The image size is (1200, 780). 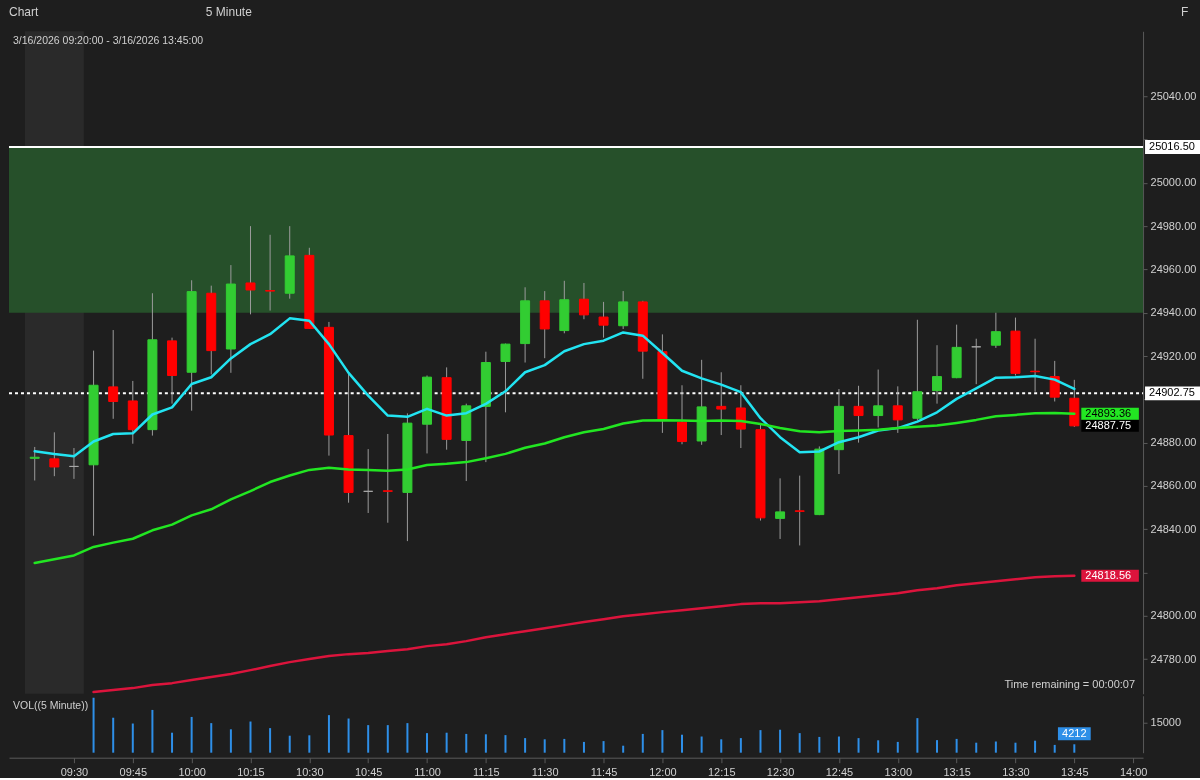 I want to click on x-tick-label: 11:15, so click(x=486, y=772).